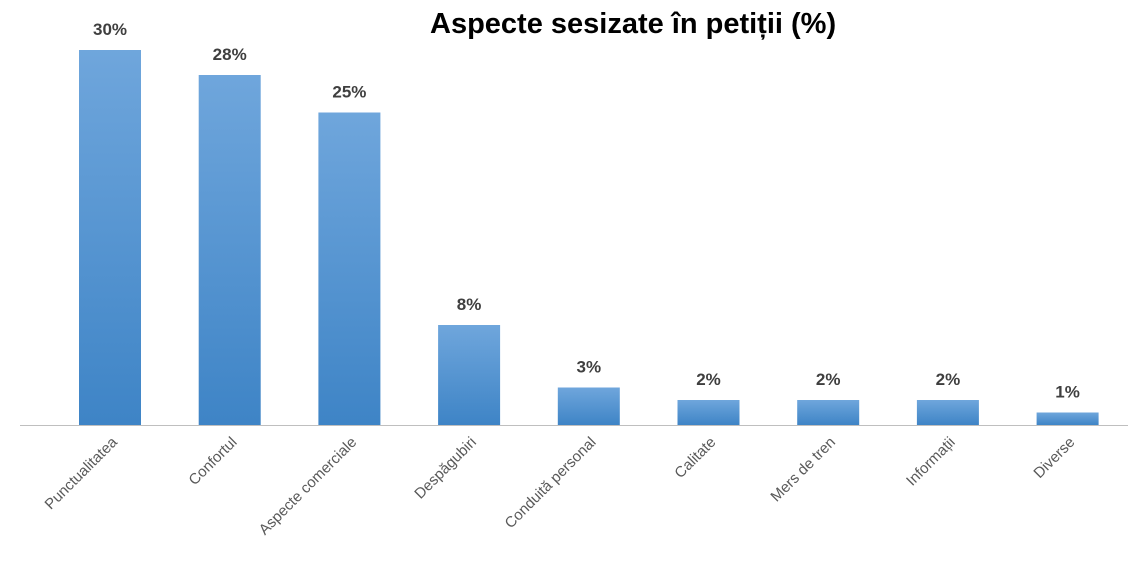  What do you see at coordinates (82, 473) in the screenshot?
I see `category-label: Punctualitatea` at bounding box center [82, 473].